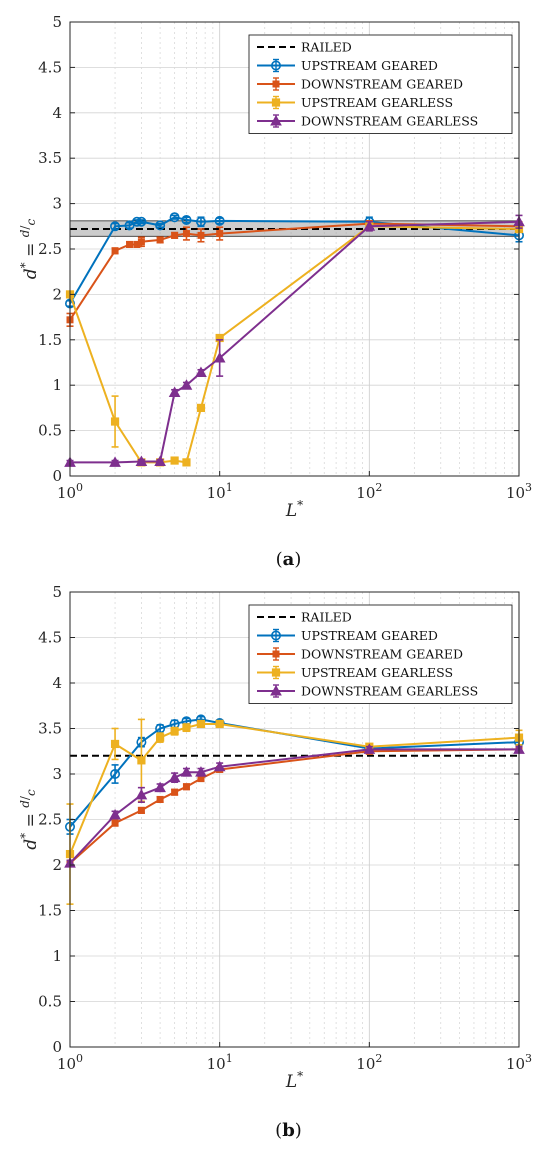 The width and height of the screenshot is (550, 1150). What do you see at coordinates (369, 635) in the screenshot?
I see `legend-label: UPSTREAM GEARED` at bounding box center [369, 635].